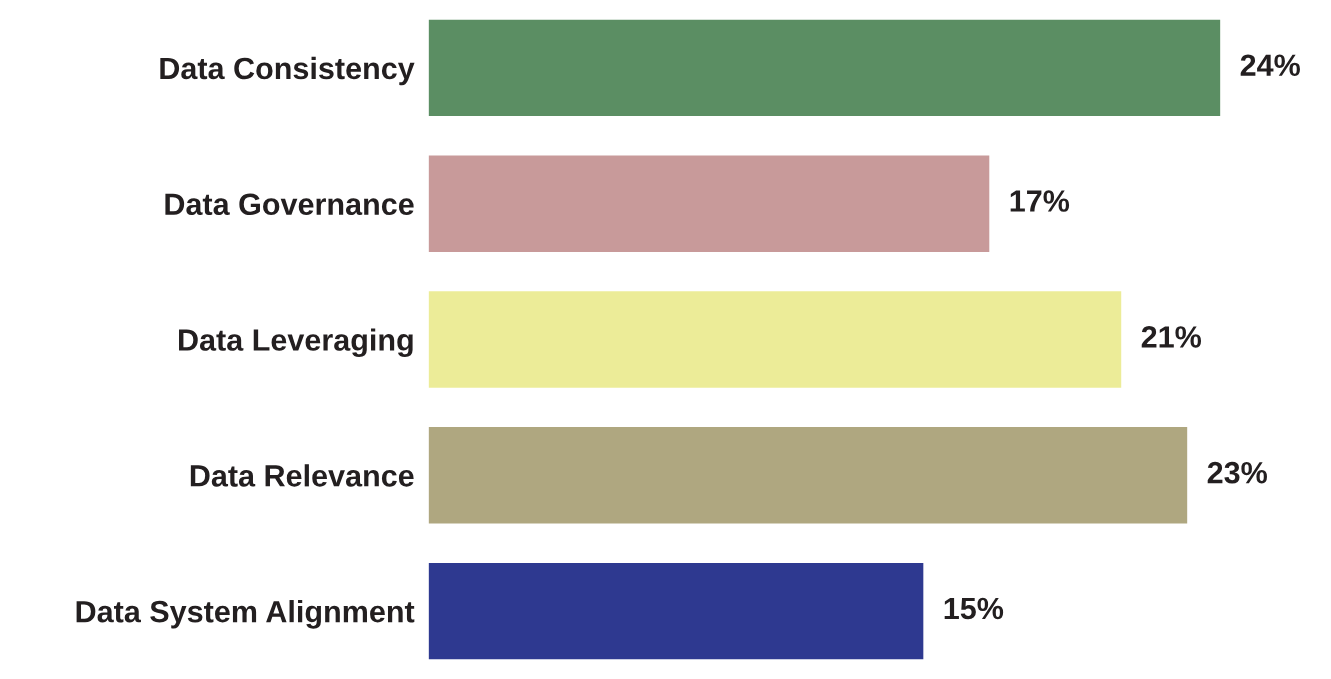 This screenshot has height=679, width=1331. Describe the element at coordinates (287, 71) in the screenshot. I see `y-tick-label: Data Consistency` at that location.